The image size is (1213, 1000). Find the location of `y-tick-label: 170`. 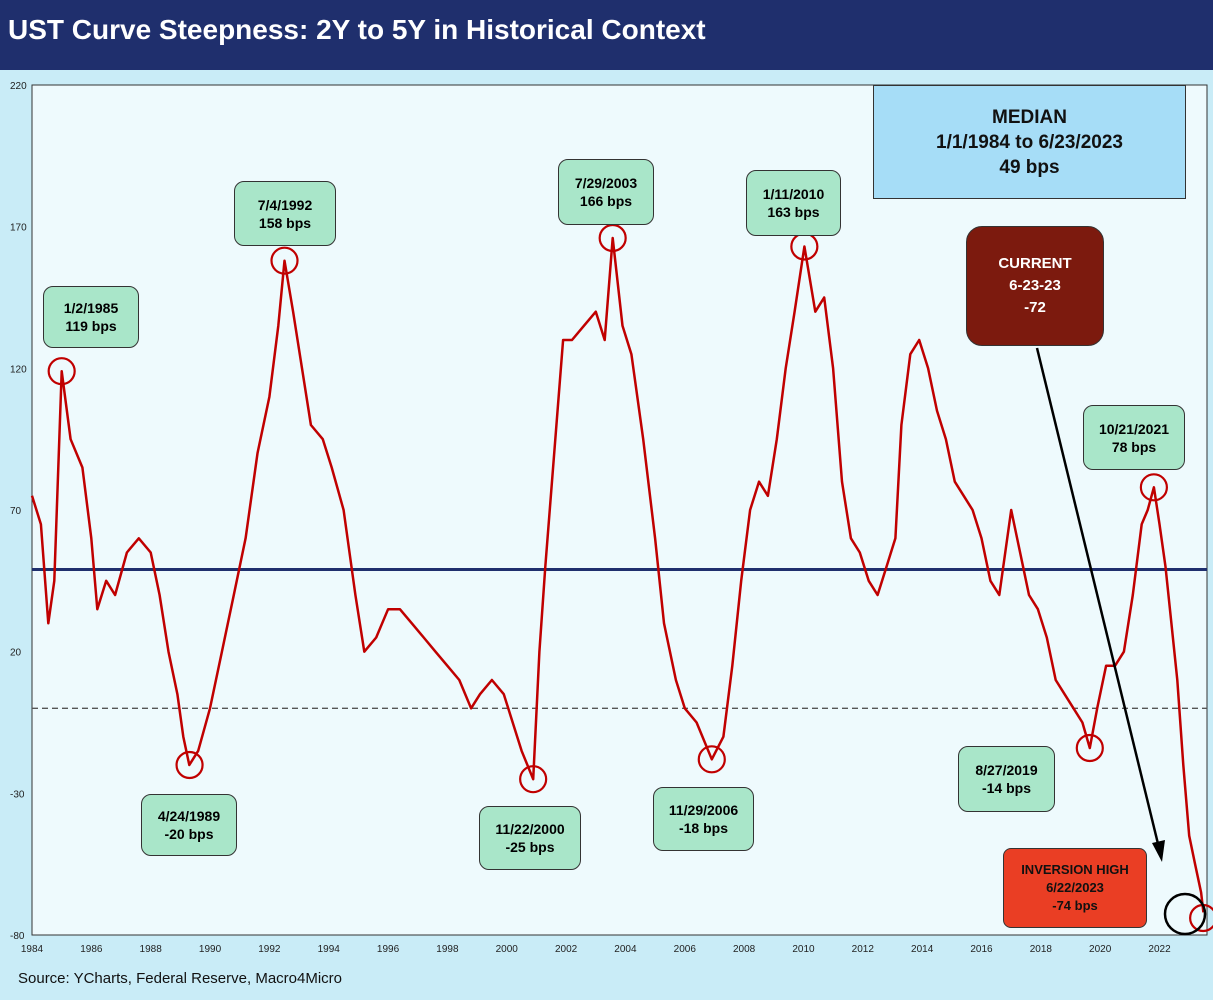

y-tick-label: 170 is located at coordinates (18, 228).